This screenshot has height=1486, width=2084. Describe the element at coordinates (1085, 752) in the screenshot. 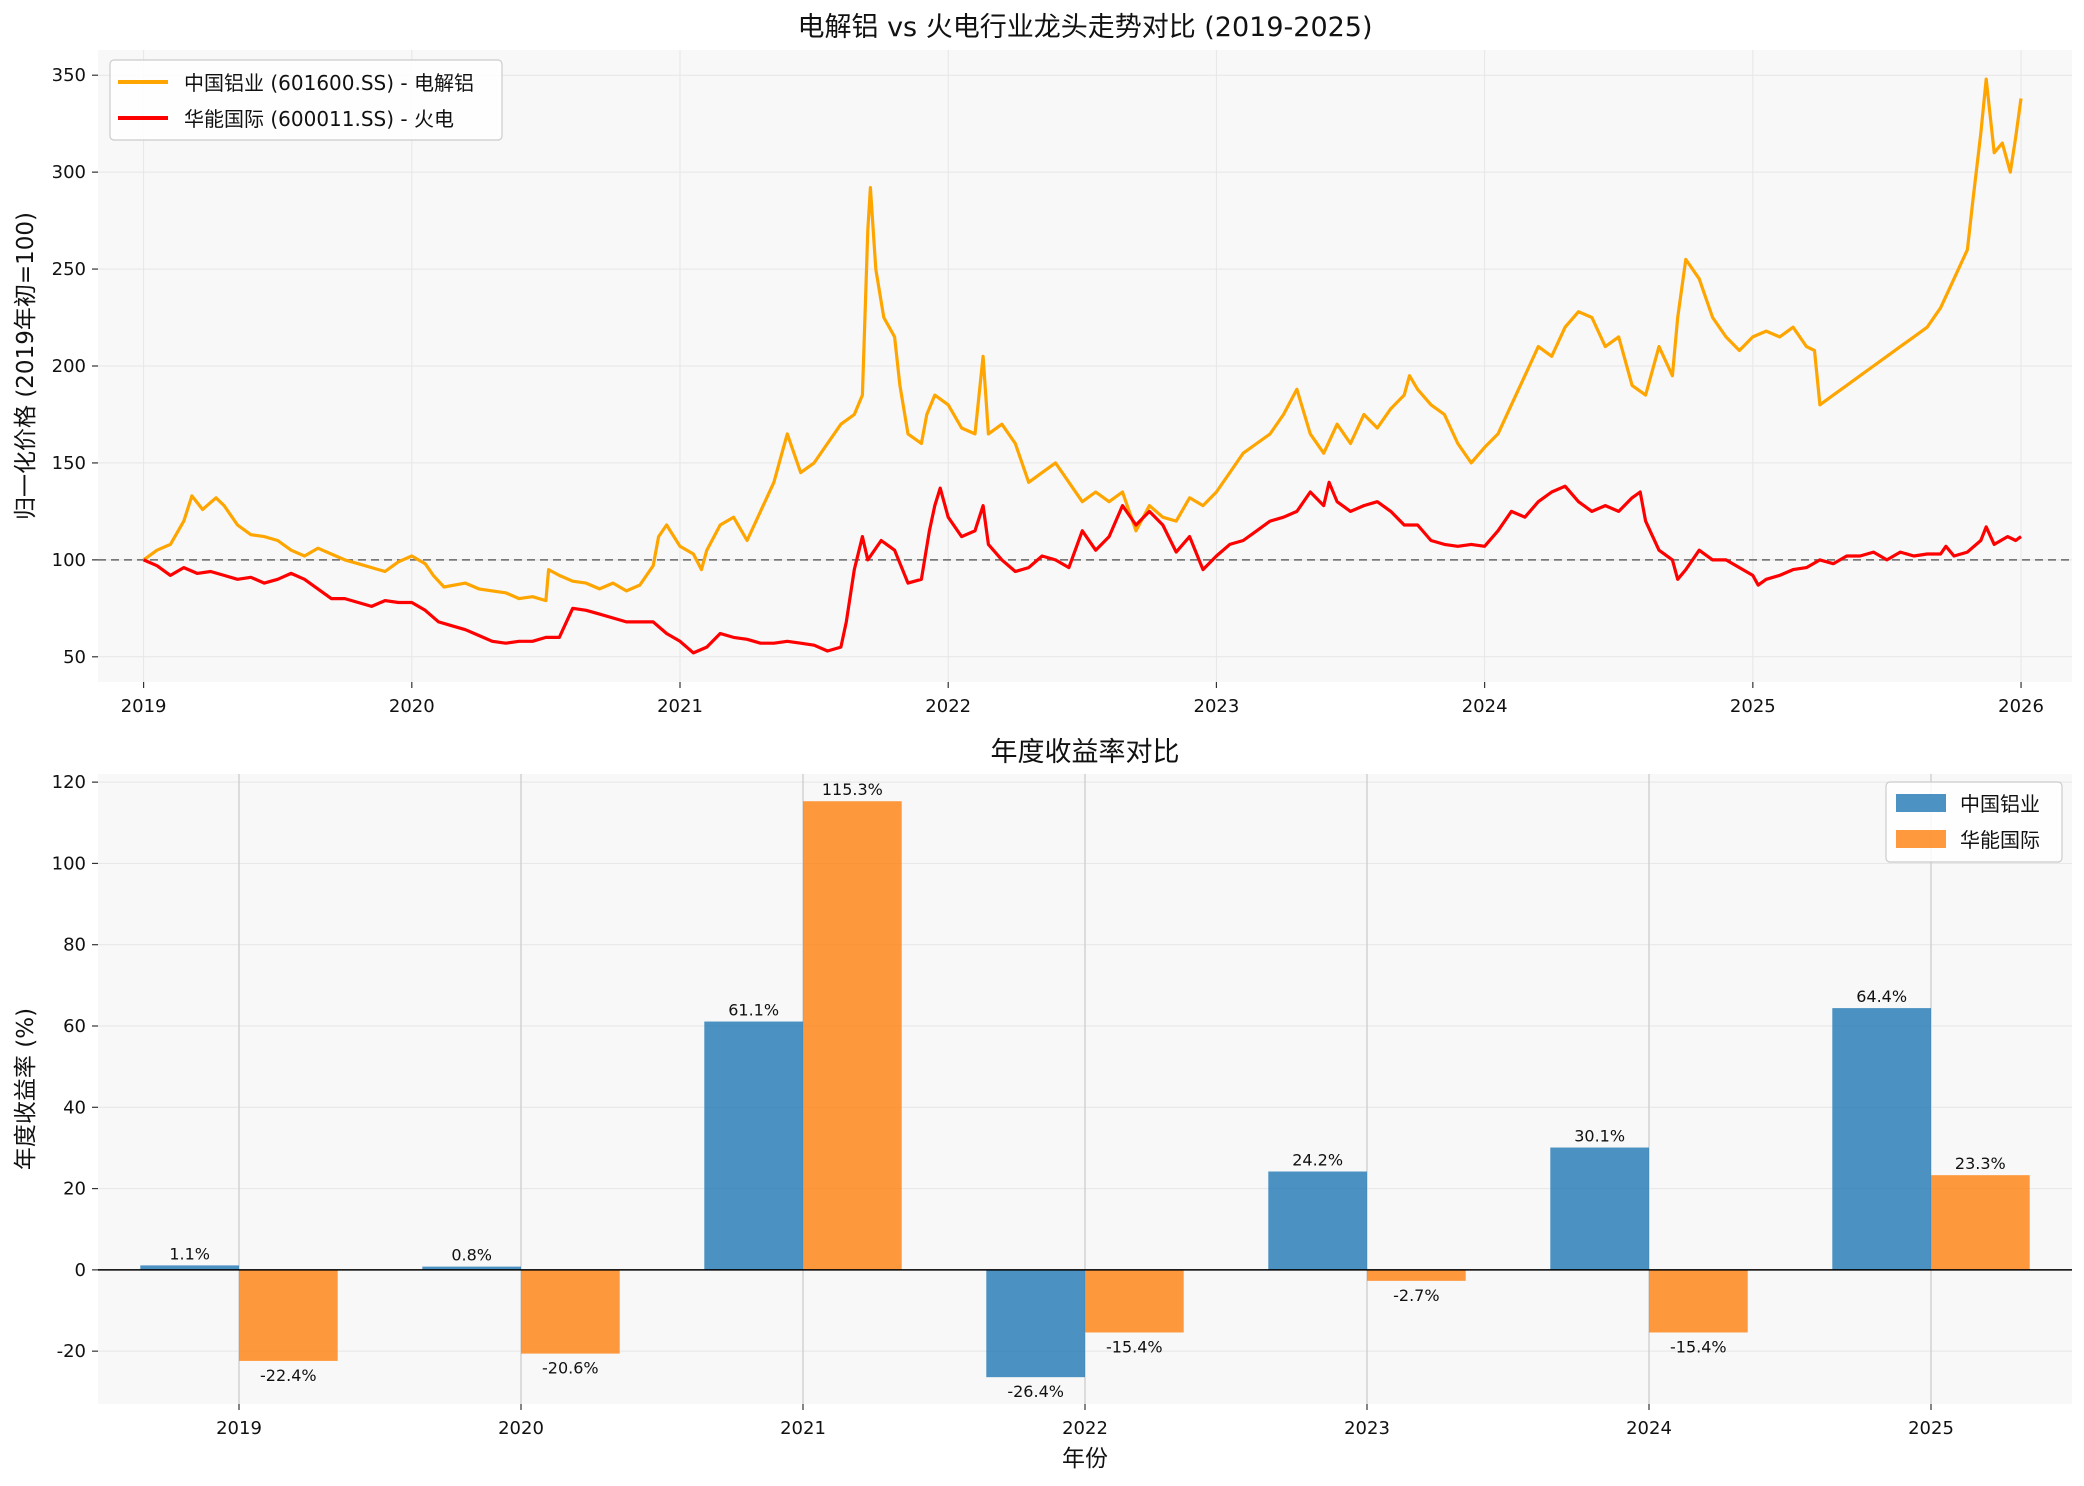

I see `bar-chart-title: 年度收益率对比` at that location.